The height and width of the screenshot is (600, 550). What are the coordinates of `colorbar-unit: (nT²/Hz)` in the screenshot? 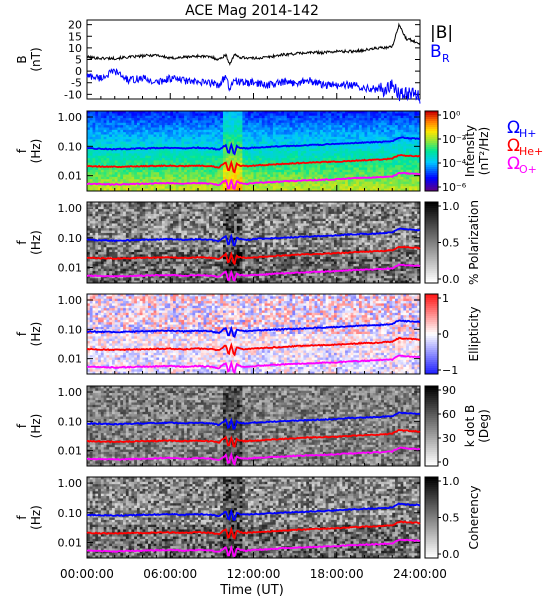 It's located at (484, 151).